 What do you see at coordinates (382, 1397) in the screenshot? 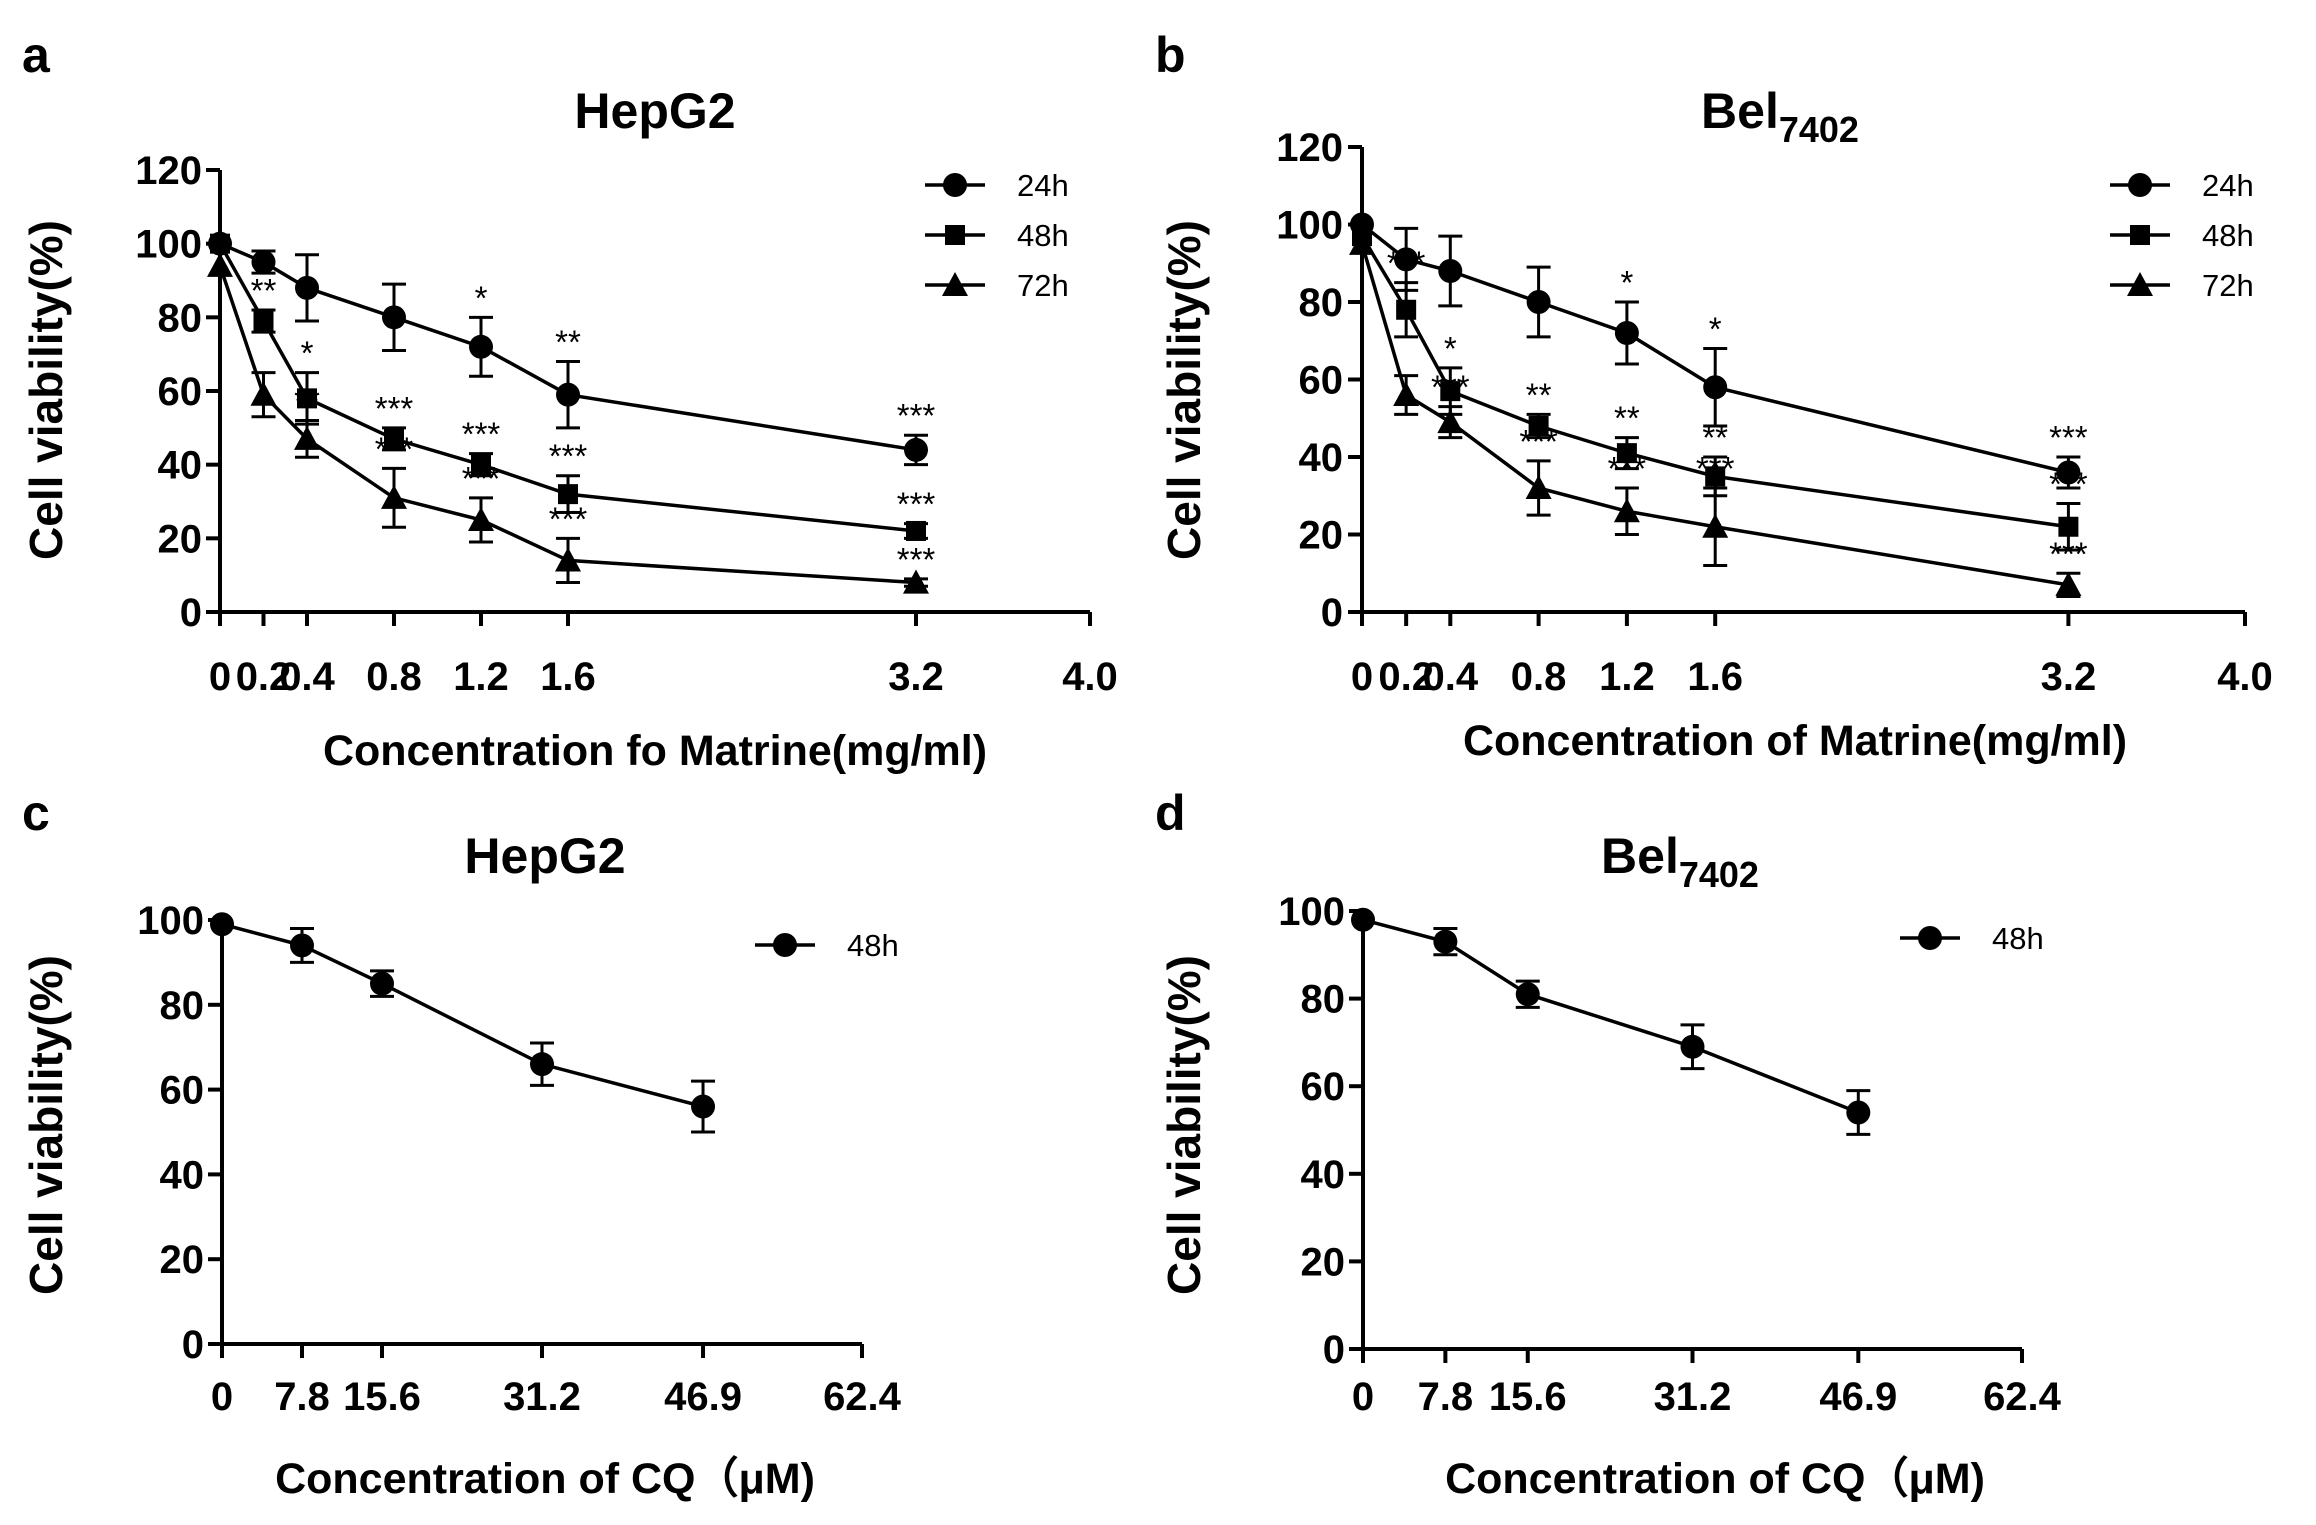
I see `x-tick-label: 15.6` at bounding box center [382, 1397].